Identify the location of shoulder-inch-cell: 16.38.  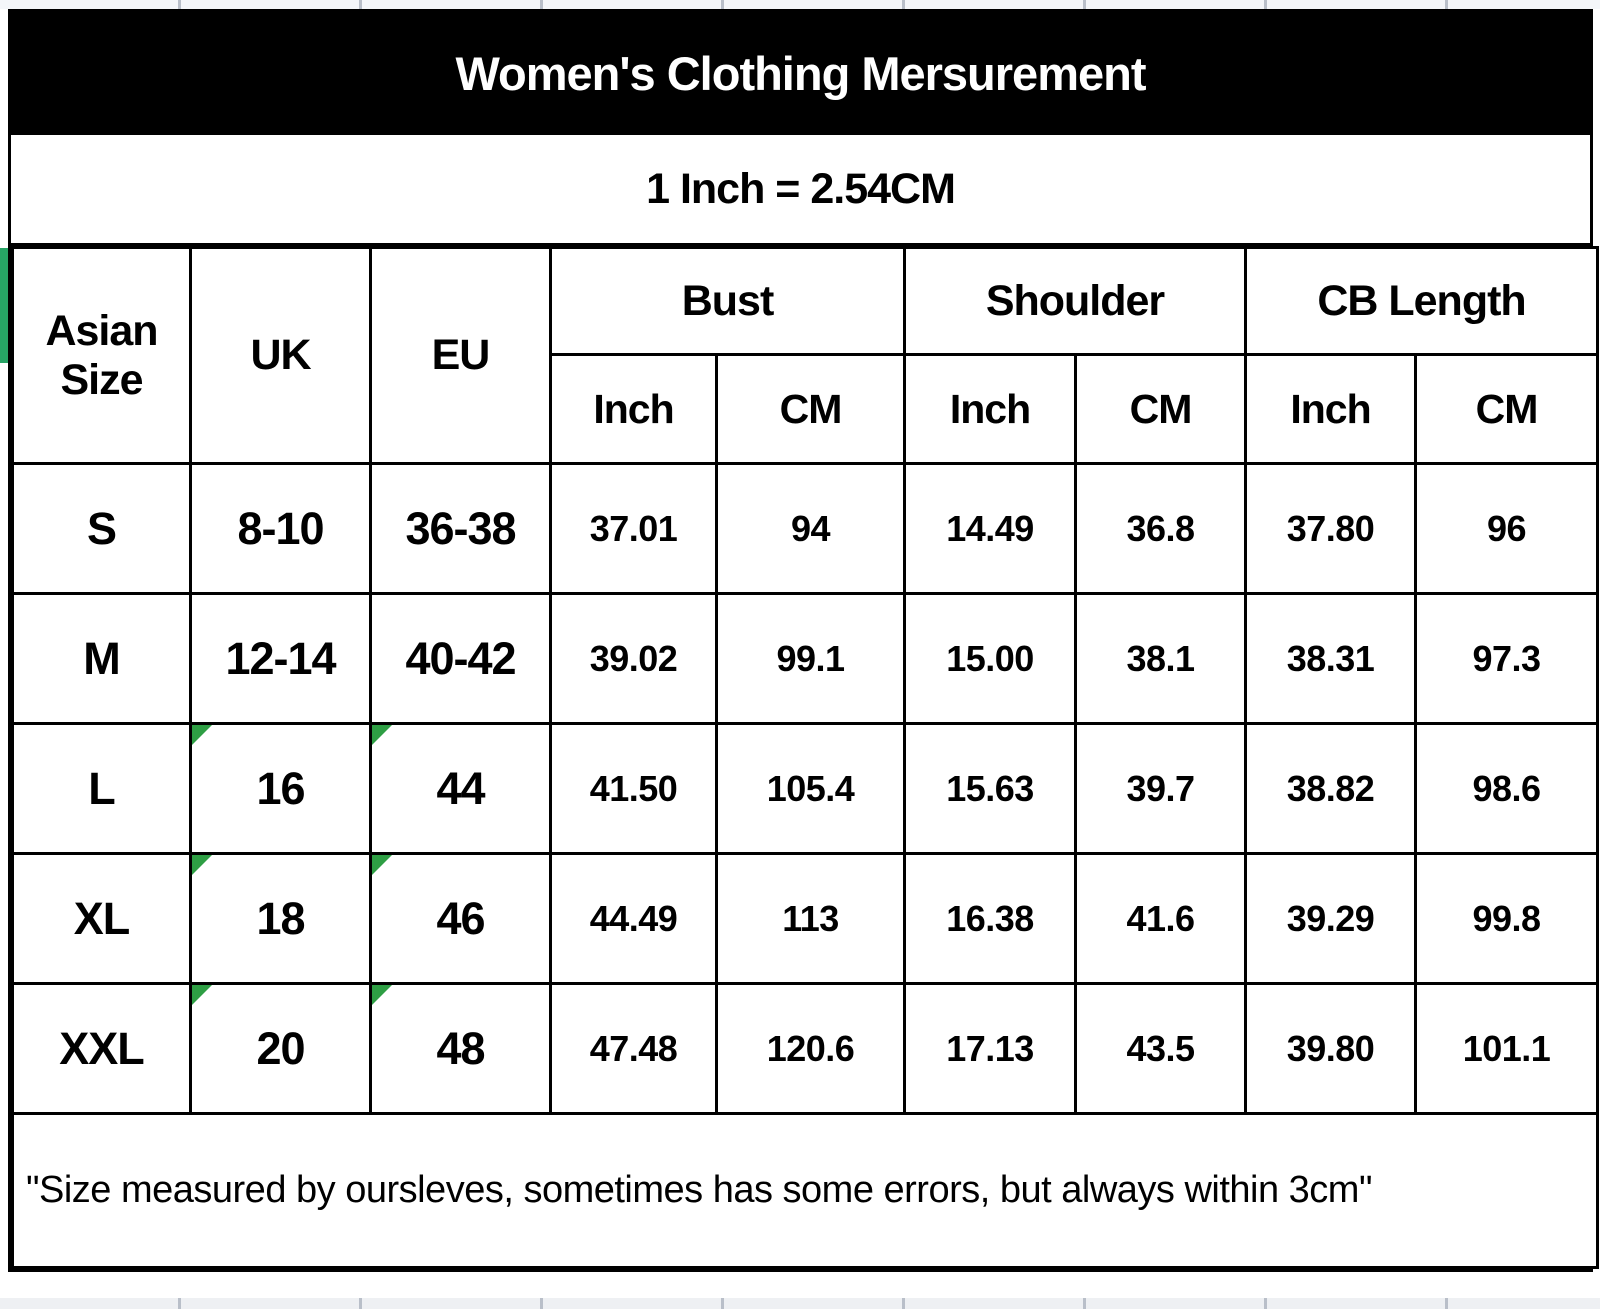
(990, 918).